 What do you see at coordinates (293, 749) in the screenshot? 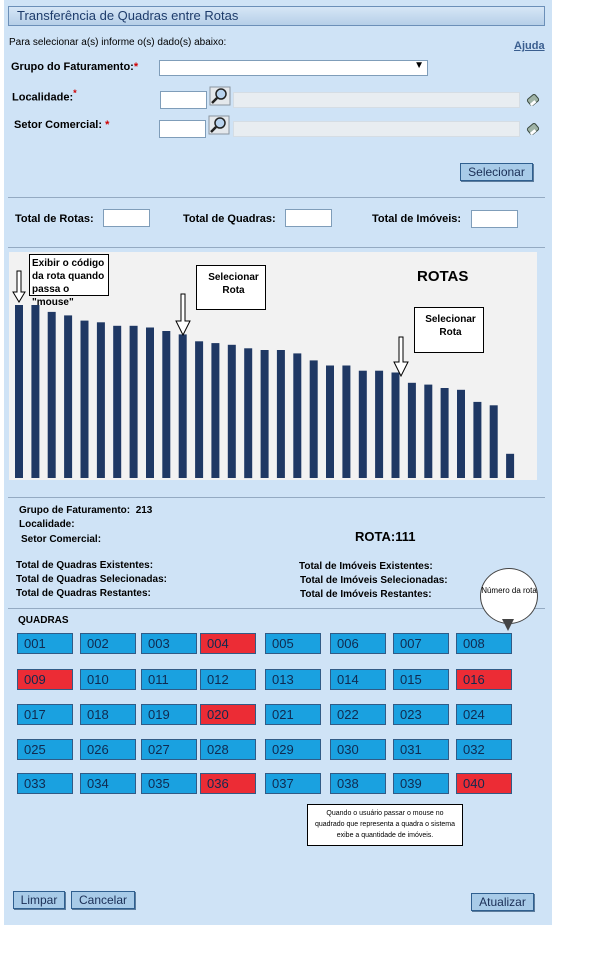
I see `quadra-square: 029` at bounding box center [293, 749].